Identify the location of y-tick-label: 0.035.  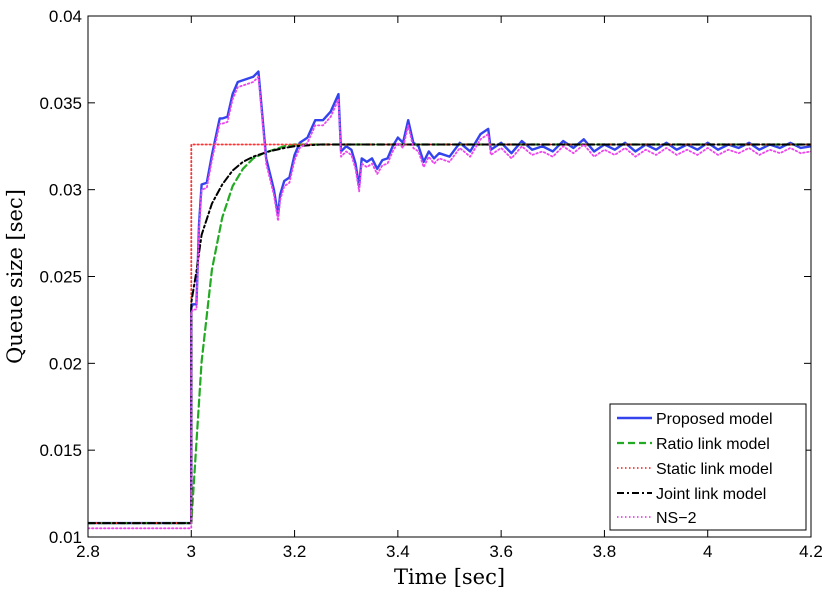
(60, 103).